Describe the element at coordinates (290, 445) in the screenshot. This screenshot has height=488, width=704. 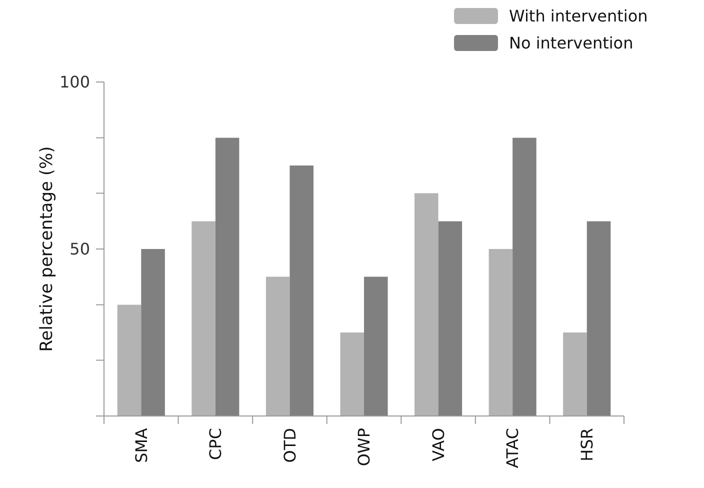
I see `x-tick-label: OTD` at that location.